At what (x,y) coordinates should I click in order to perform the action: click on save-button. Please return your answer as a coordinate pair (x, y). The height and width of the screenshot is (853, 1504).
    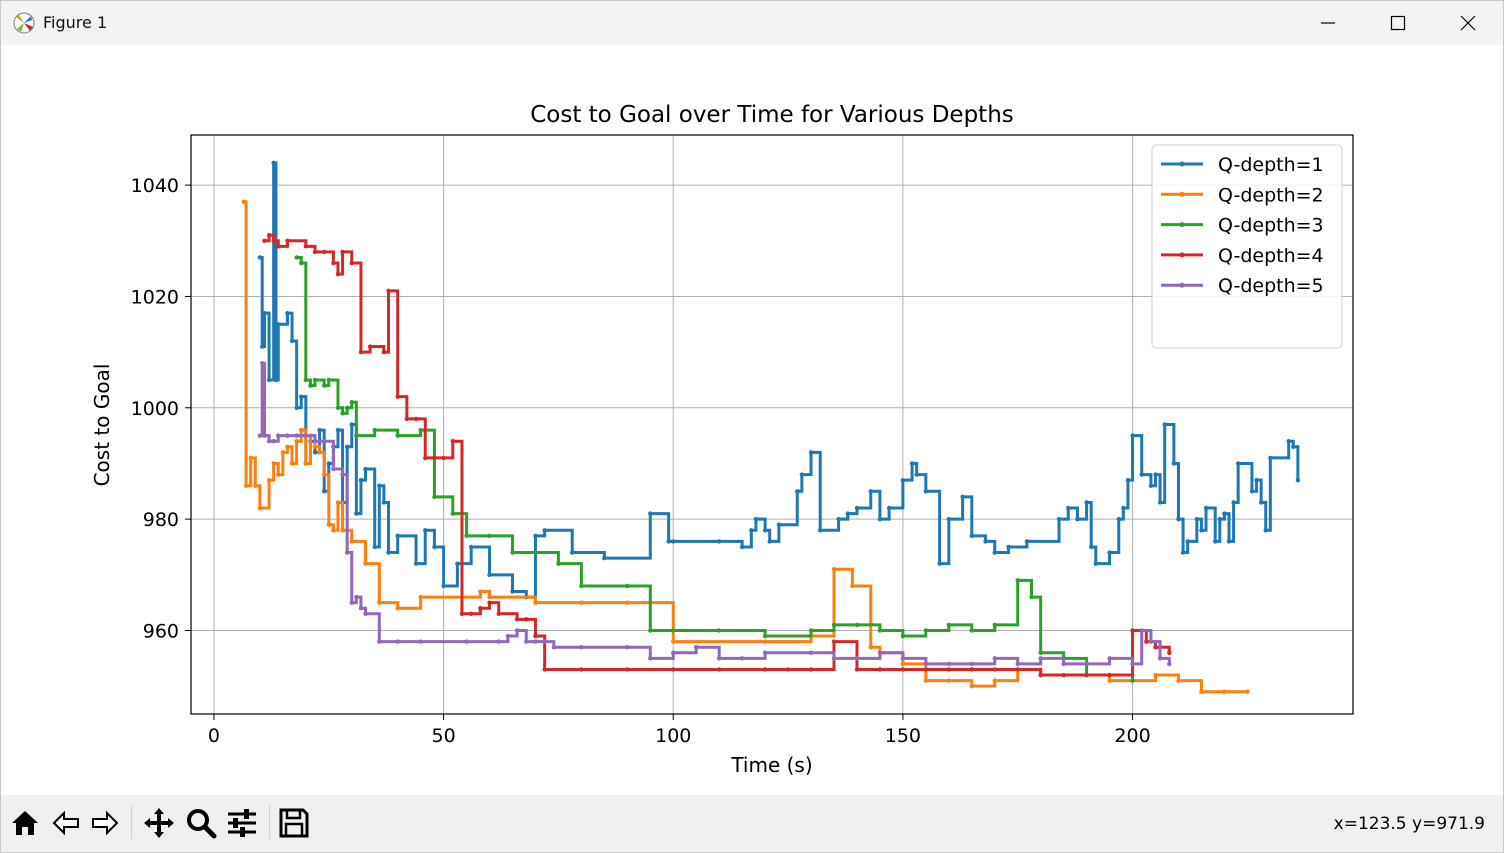
    Looking at the image, I should click on (294, 823).